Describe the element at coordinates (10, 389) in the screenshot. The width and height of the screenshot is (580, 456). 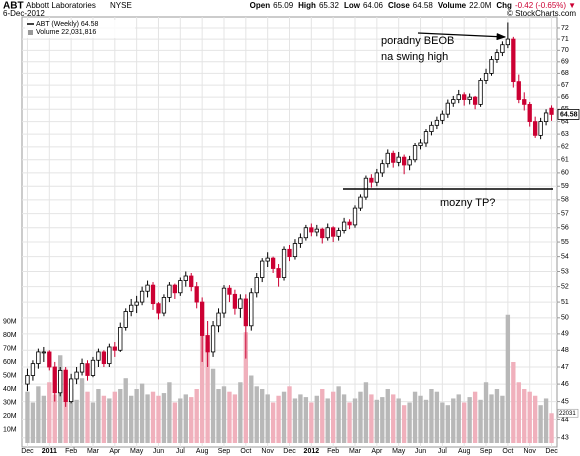
I see `volume-tick-label: 40M` at that location.